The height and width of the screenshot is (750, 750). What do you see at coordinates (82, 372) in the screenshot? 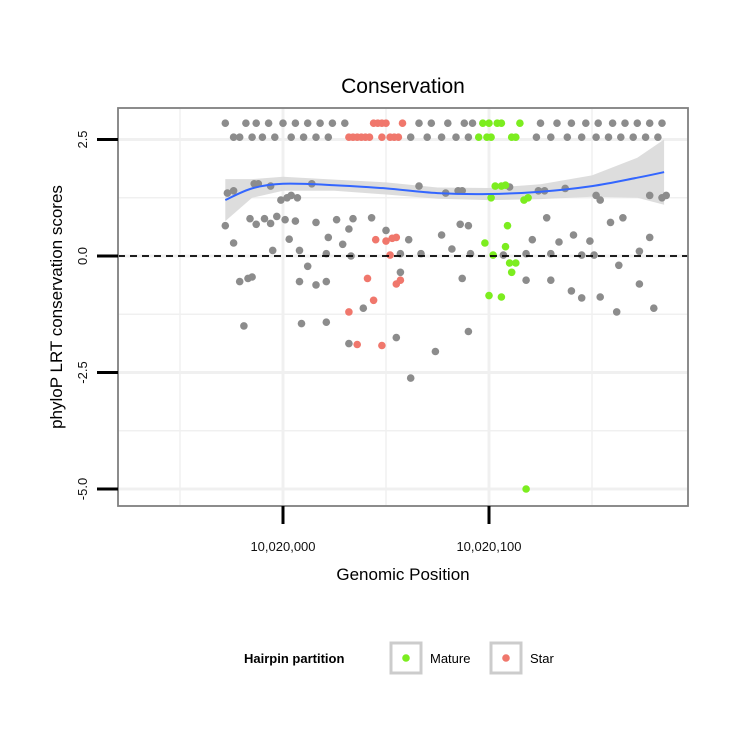
I see `y-tick-label: -2.5` at bounding box center [82, 372].